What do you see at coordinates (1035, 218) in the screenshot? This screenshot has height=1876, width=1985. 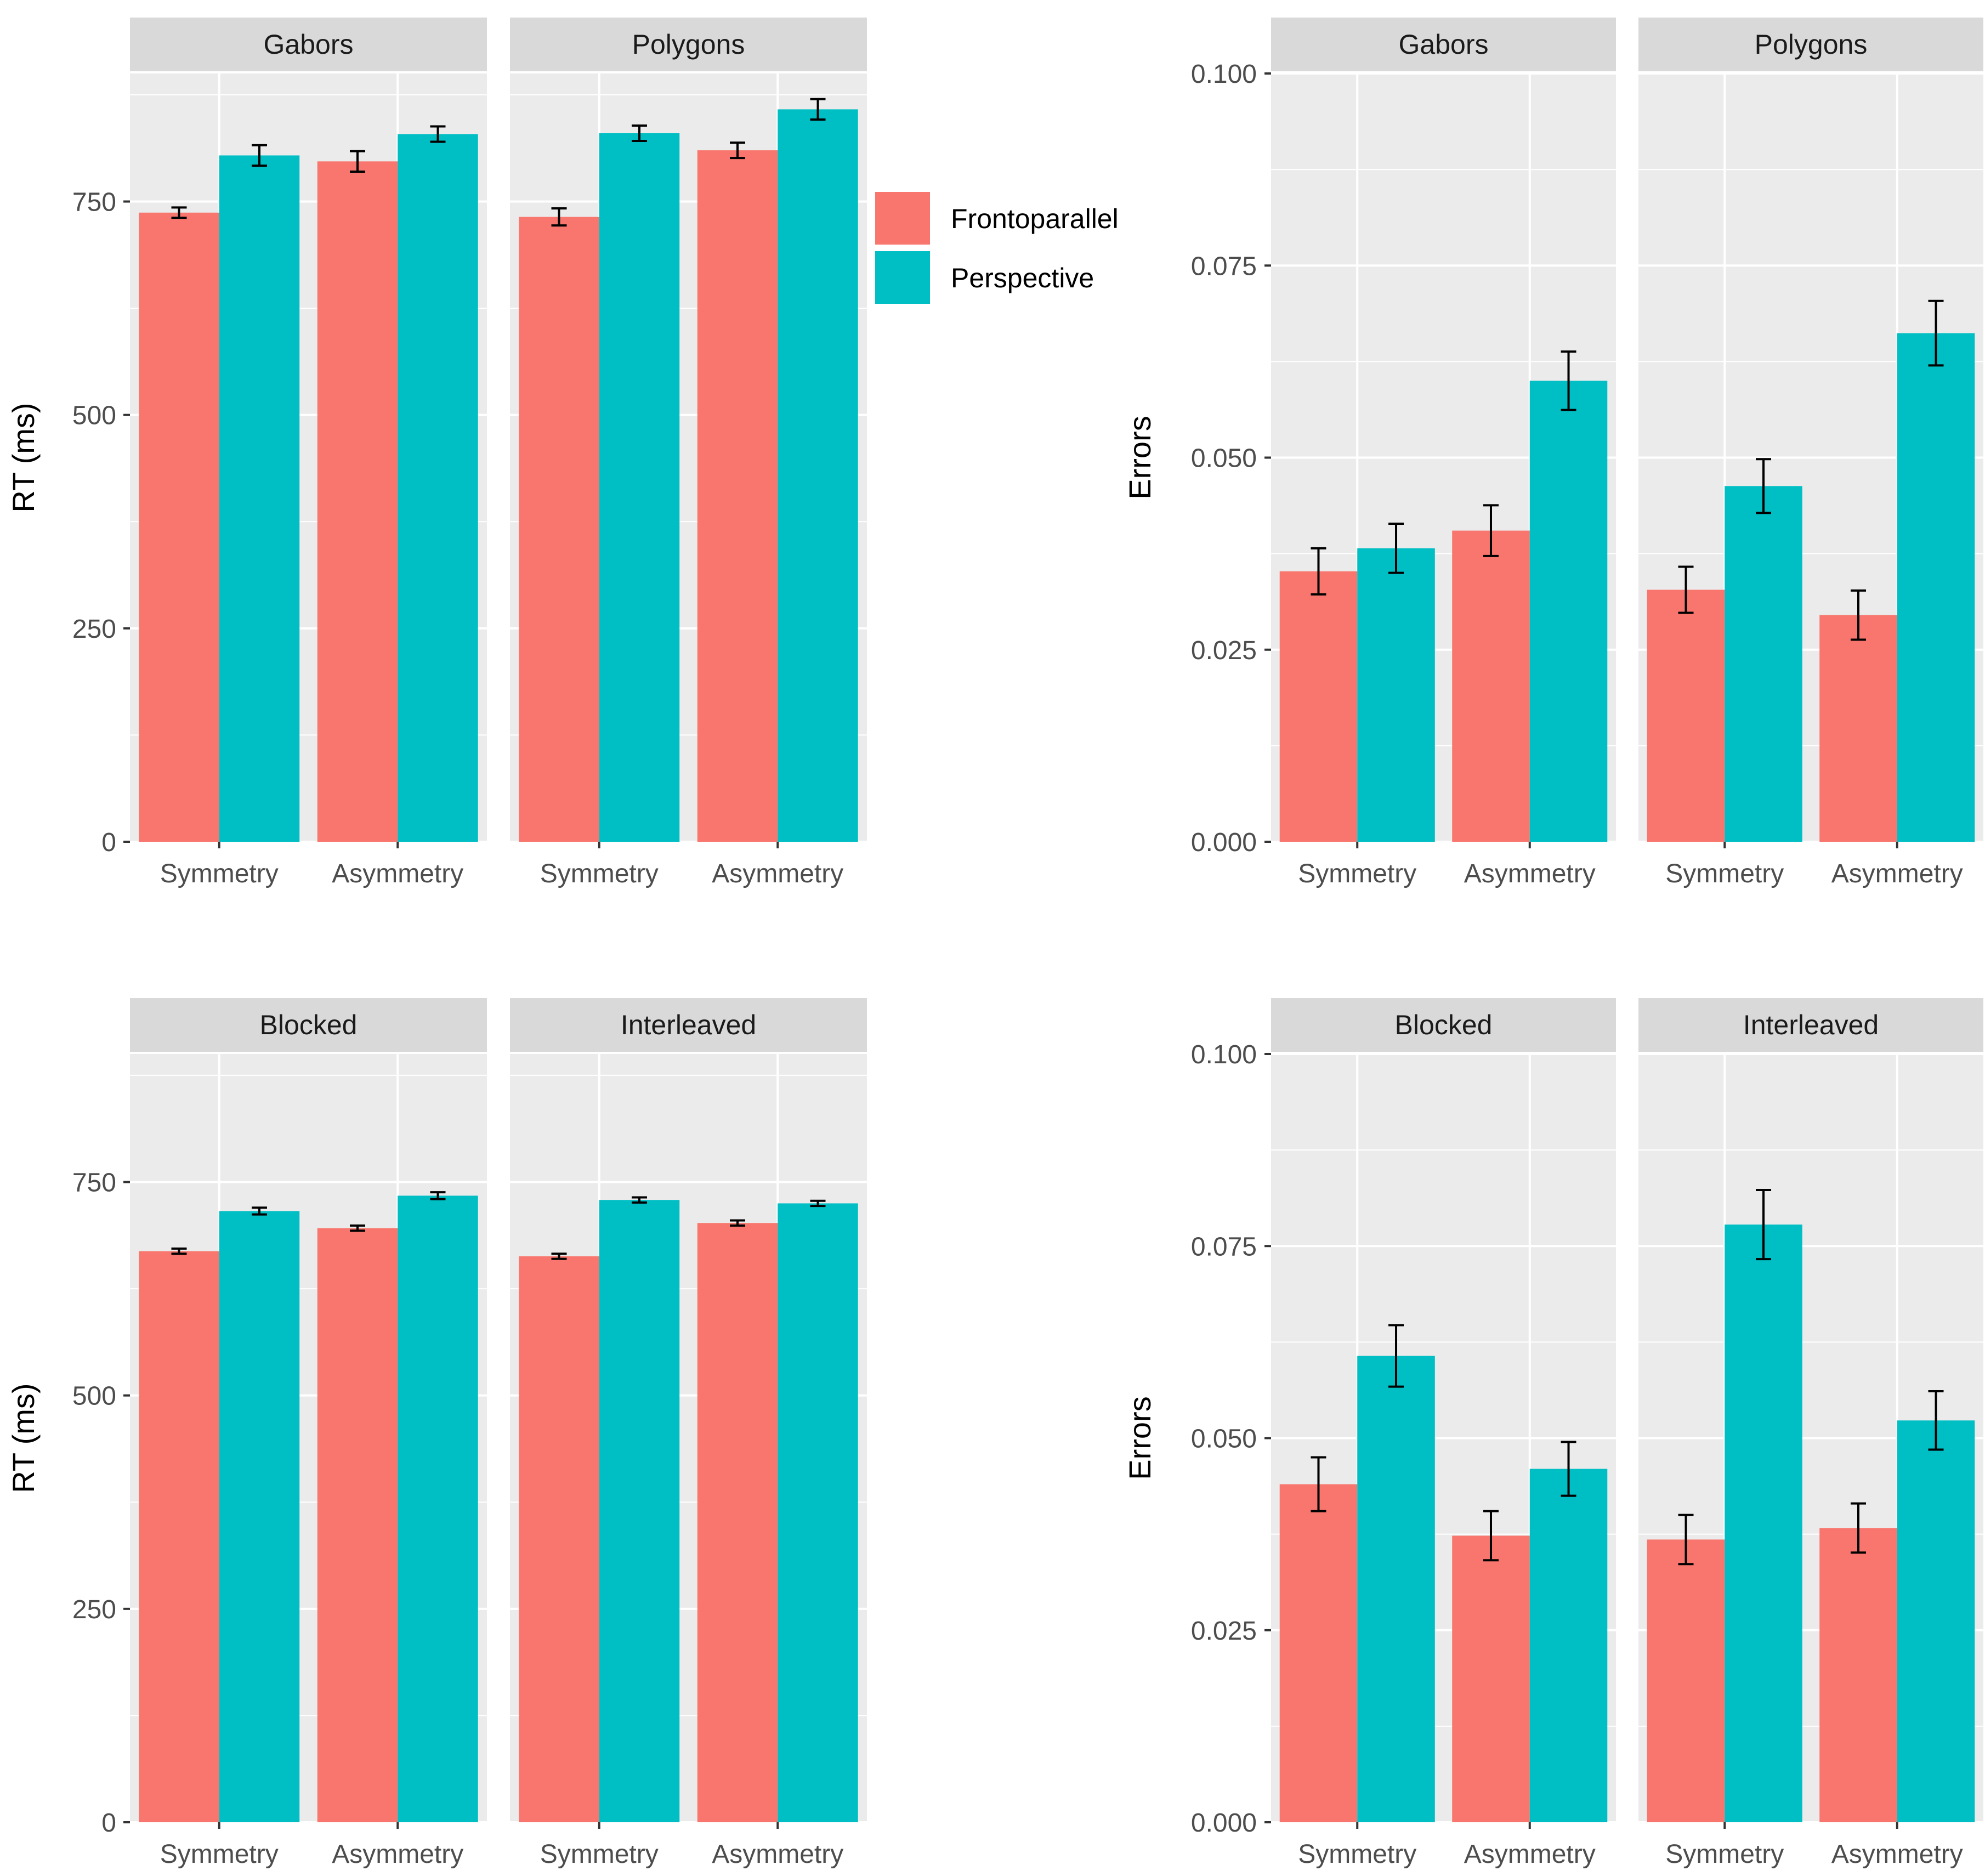 I see `legend-label-frontoparallel: Frontoparallel` at bounding box center [1035, 218].